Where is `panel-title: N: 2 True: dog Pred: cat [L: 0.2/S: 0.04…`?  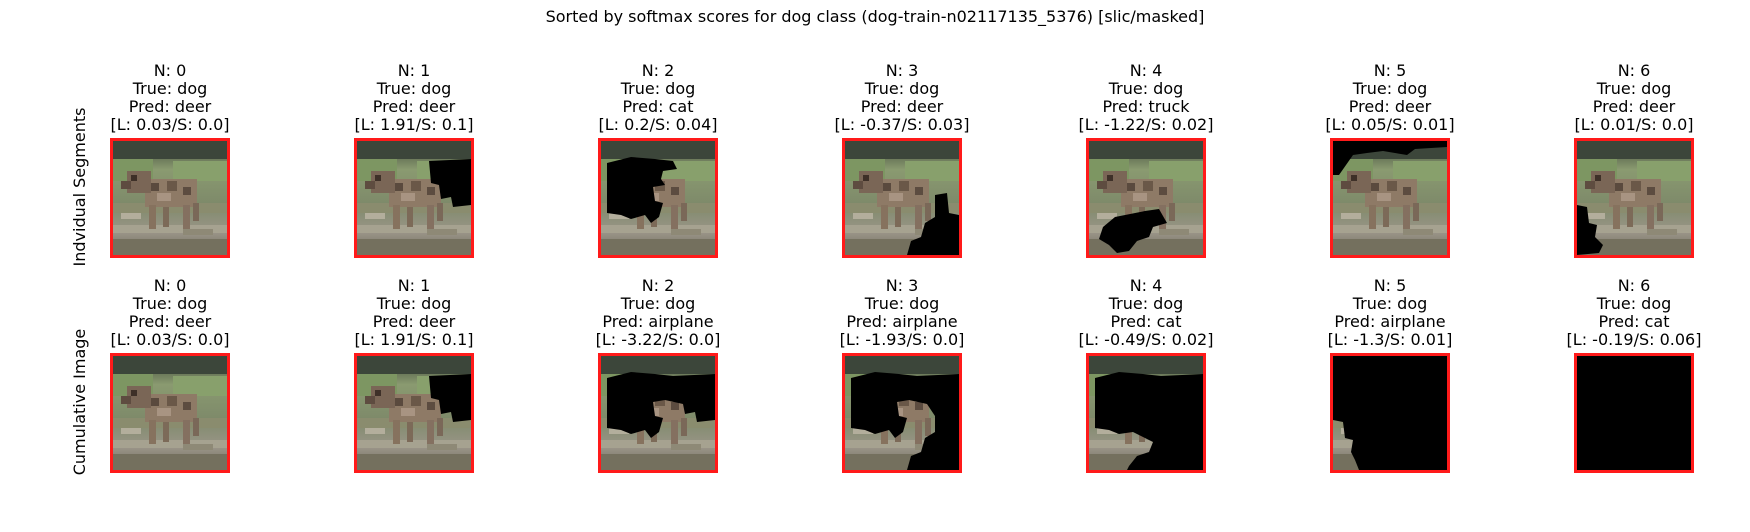 panel-title: N: 2 True: dog Pred: cat [L: 0.2/S: 0.04… is located at coordinates (658, 98).